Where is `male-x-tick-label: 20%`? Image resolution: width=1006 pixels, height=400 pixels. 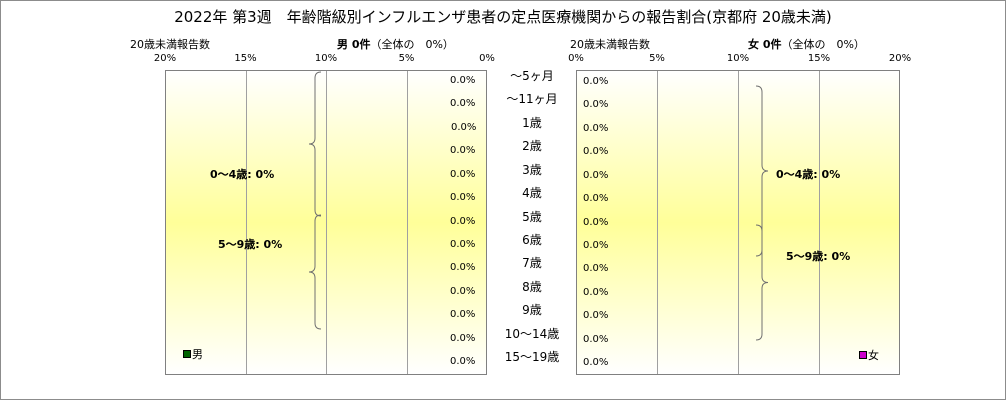
male-x-tick-label: 20% is located at coordinates (165, 58).